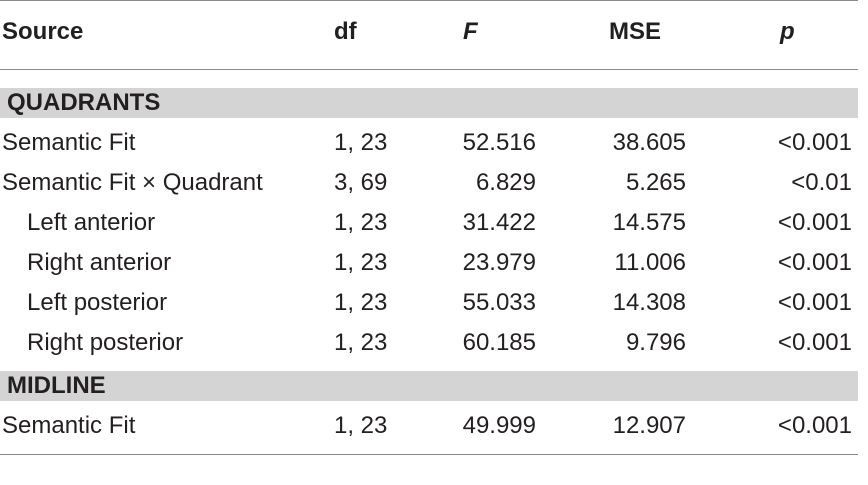 This screenshot has width=868, height=485. What do you see at coordinates (429, 0) in the screenshot?
I see `top-rule` at bounding box center [429, 0].